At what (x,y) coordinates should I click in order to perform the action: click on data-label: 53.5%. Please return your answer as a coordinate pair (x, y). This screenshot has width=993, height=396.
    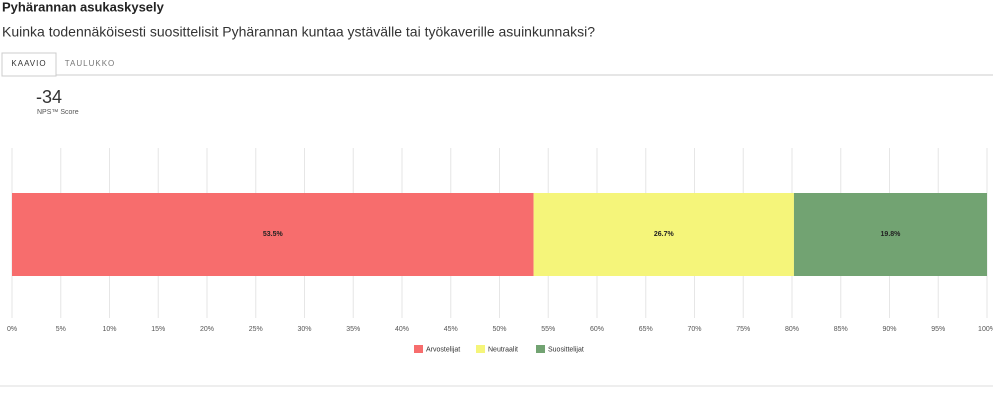
    Looking at the image, I should click on (273, 234).